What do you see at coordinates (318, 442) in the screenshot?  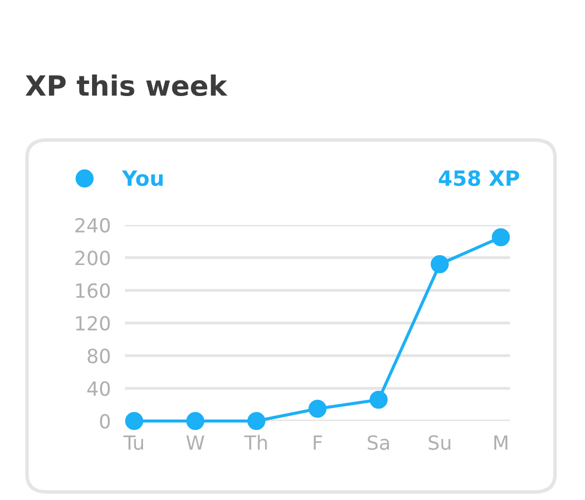 I see `x-tick-label: F` at bounding box center [318, 442].